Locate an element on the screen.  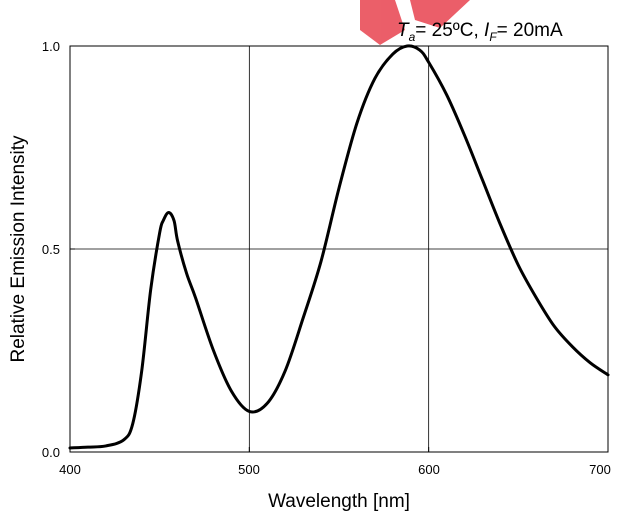
watermark-shape is located at coordinates (382, 22).